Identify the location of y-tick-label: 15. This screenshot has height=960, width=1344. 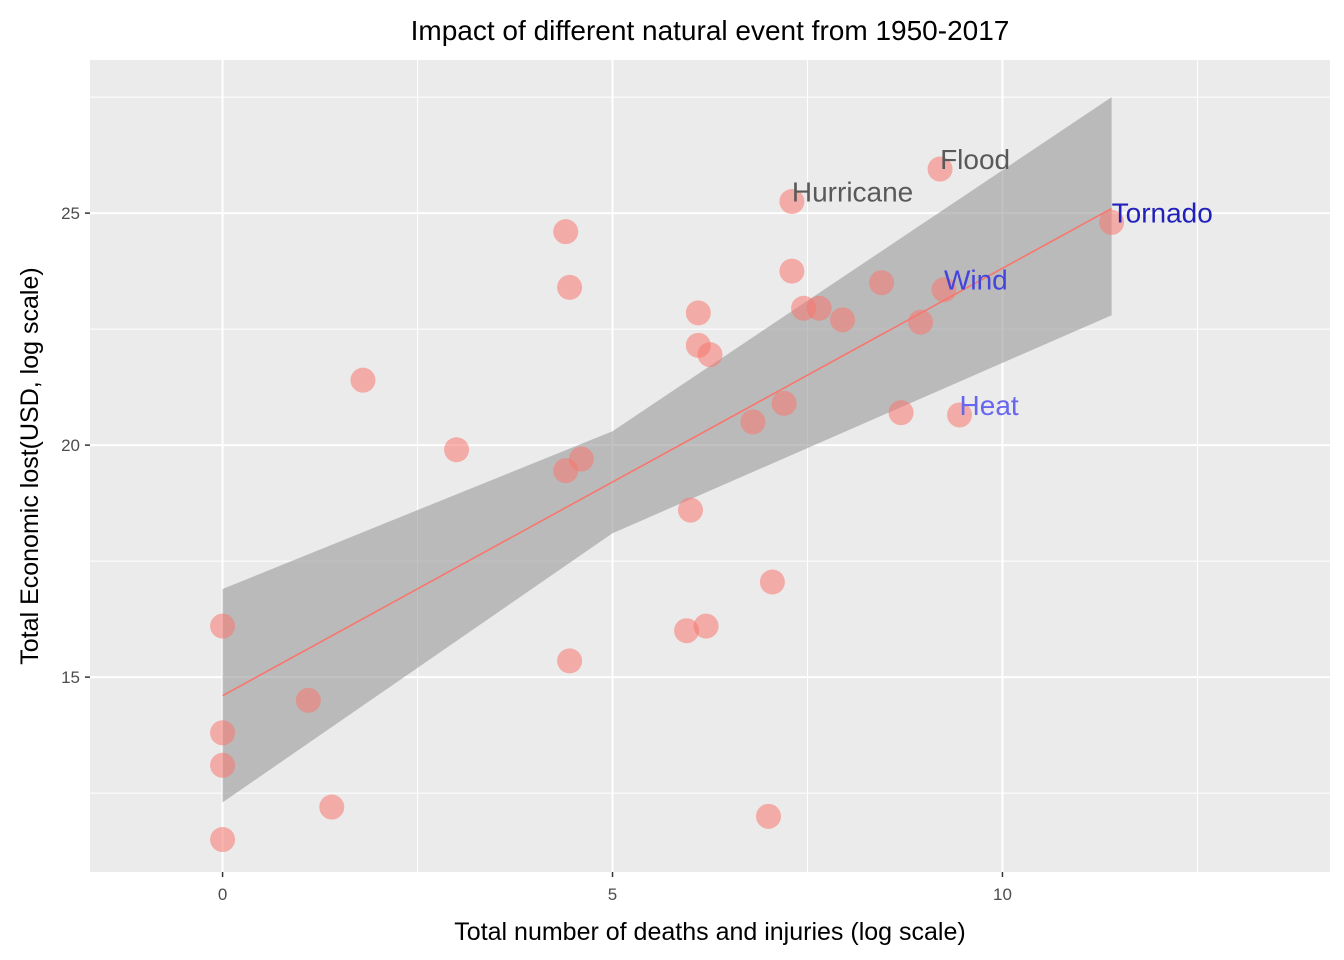
(70, 677).